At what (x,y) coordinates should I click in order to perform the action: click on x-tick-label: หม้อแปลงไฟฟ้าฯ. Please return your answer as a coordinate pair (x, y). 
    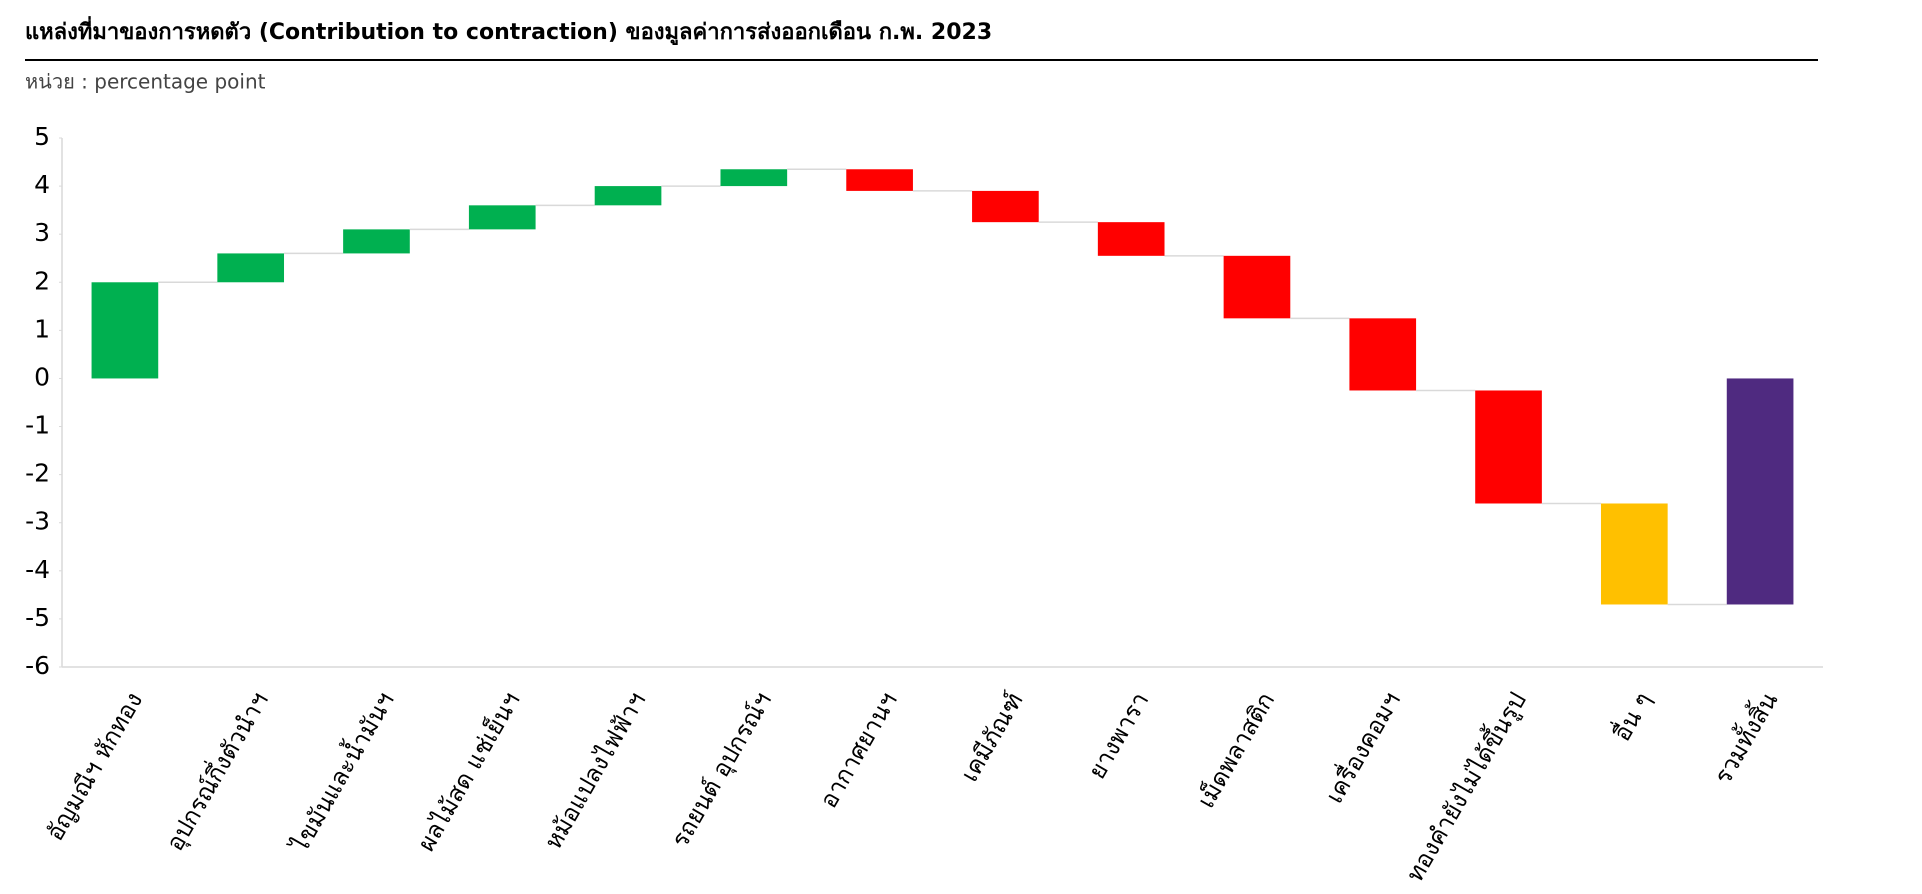
    Looking at the image, I should click on (595, 771).